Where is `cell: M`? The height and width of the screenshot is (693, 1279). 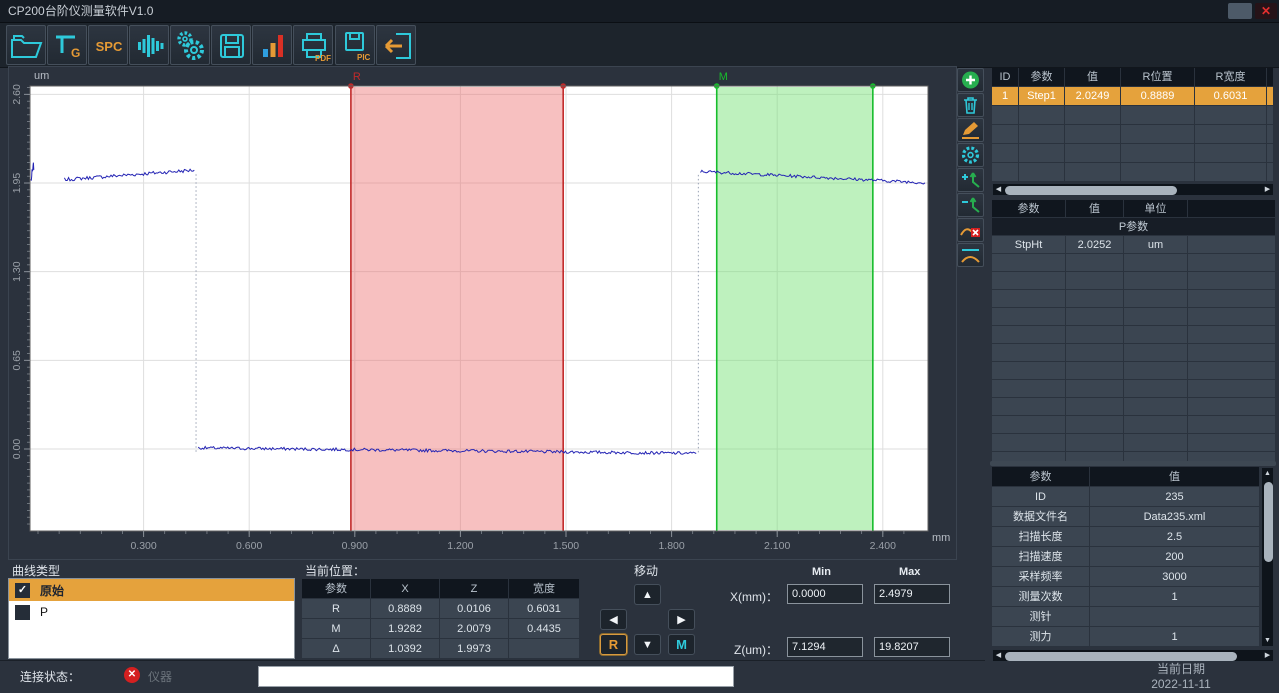
cell: M is located at coordinates (336, 629).